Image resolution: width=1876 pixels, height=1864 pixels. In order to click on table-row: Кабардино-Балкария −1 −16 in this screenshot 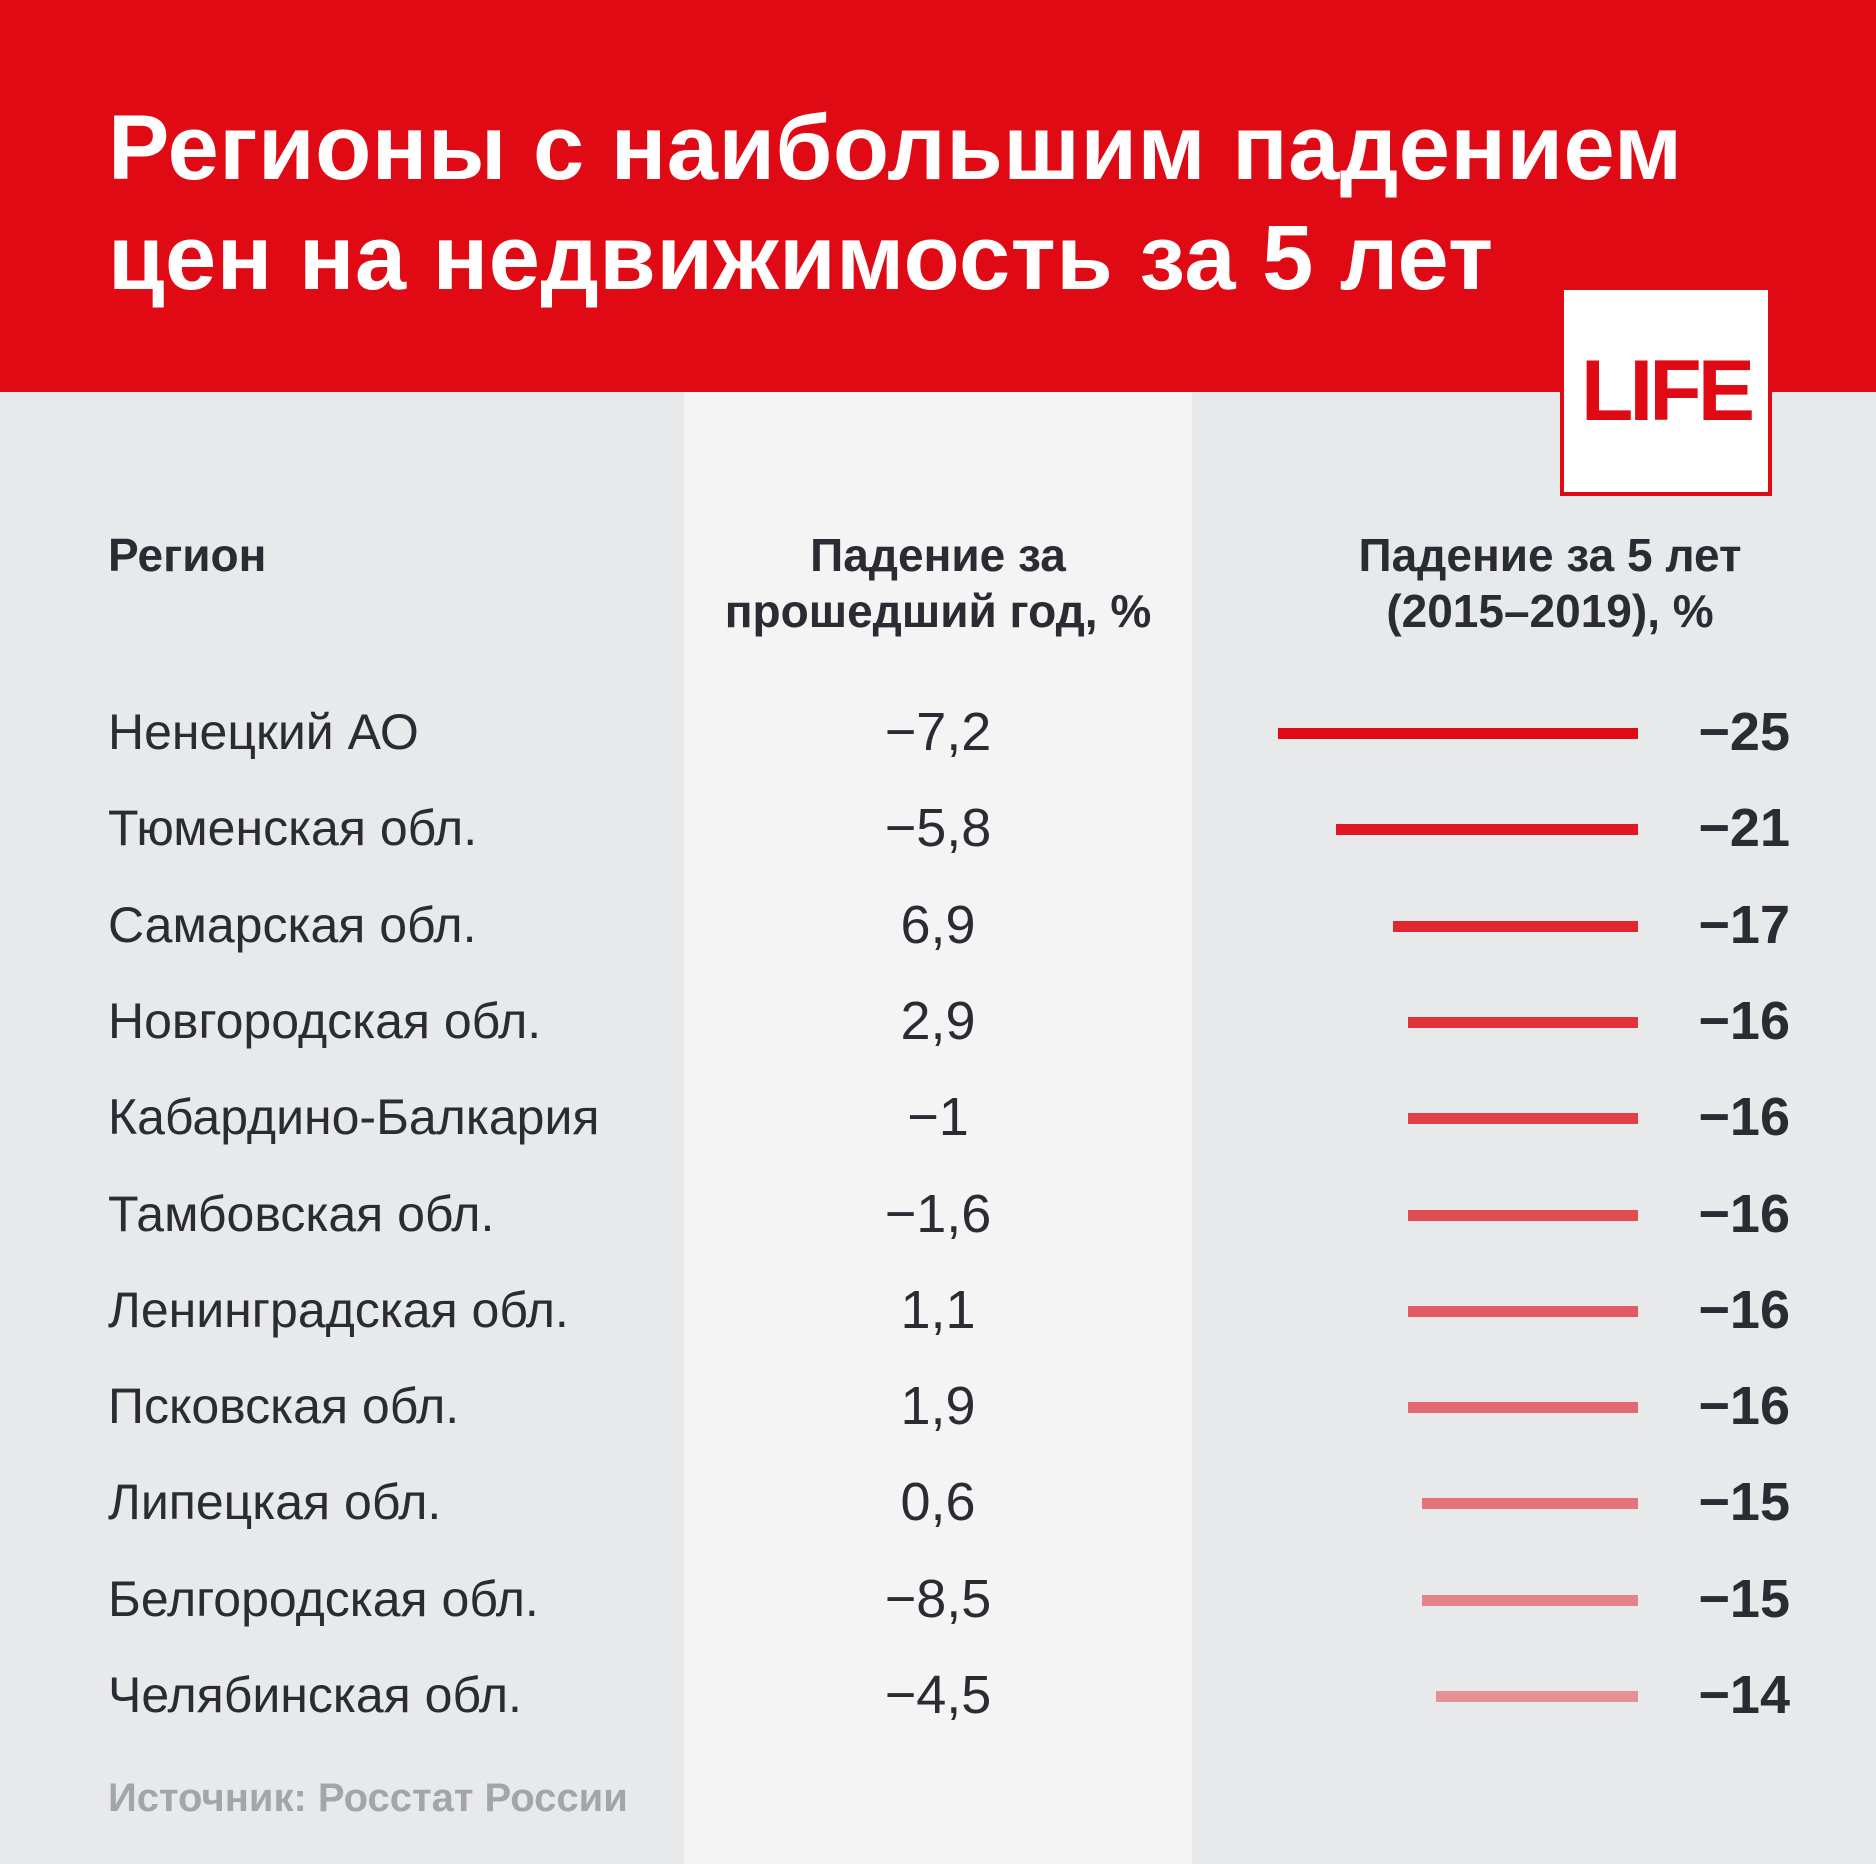, I will do `click(938, 1117)`.